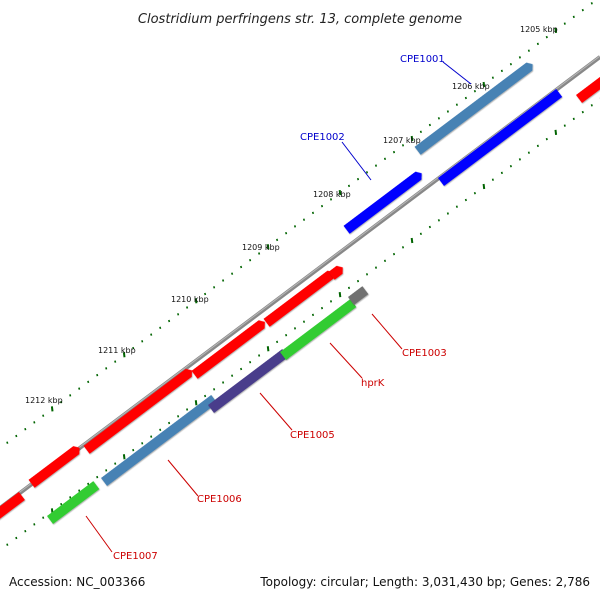 The image size is (600, 600). I want to click on gene-bar-hprk, so click(318, 329).